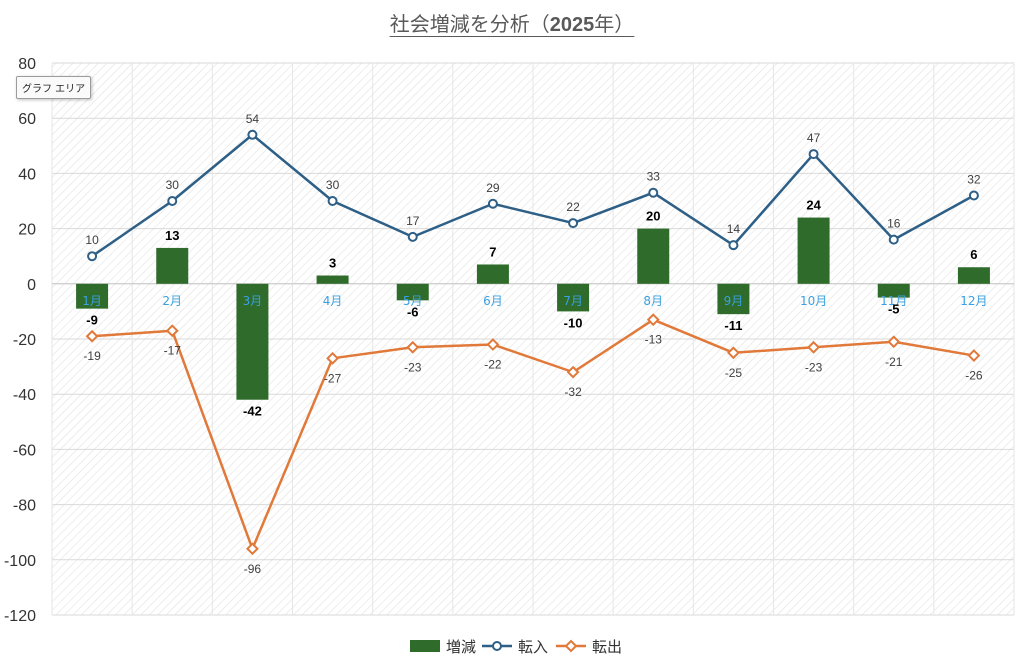  What do you see at coordinates (20, 616) in the screenshot?
I see `y-tick-label: -120` at bounding box center [20, 616].